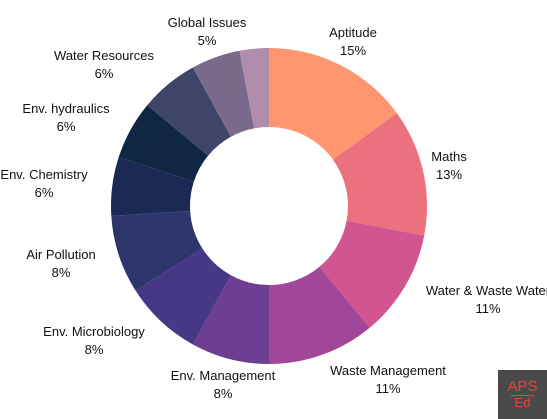 Image resolution: width=547 pixels, height=419 pixels. I want to click on slice-value-waste-management: 11%, so click(387, 388).